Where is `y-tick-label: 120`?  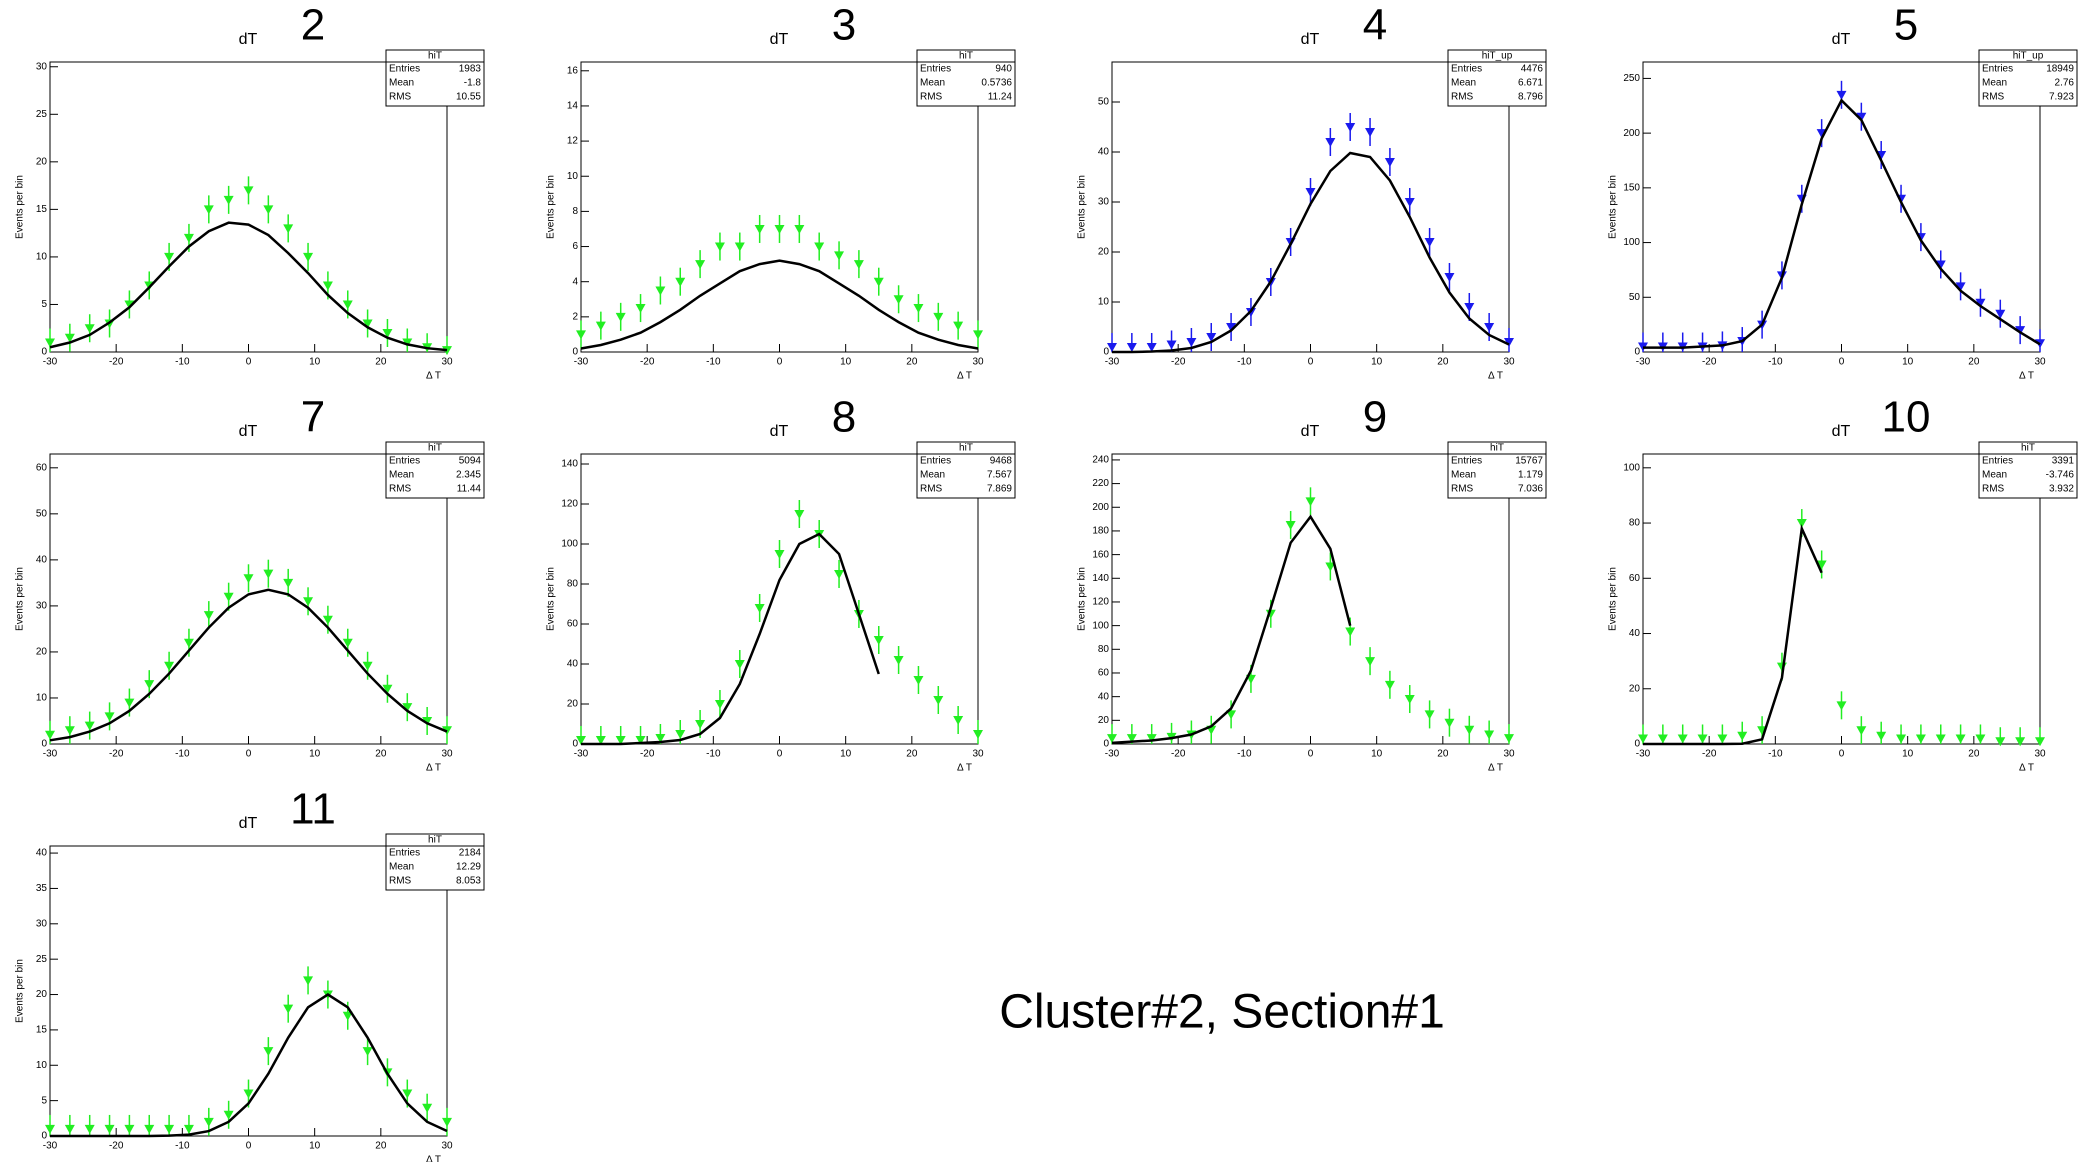
y-tick-label: 120 is located at coordinates (569, 504).